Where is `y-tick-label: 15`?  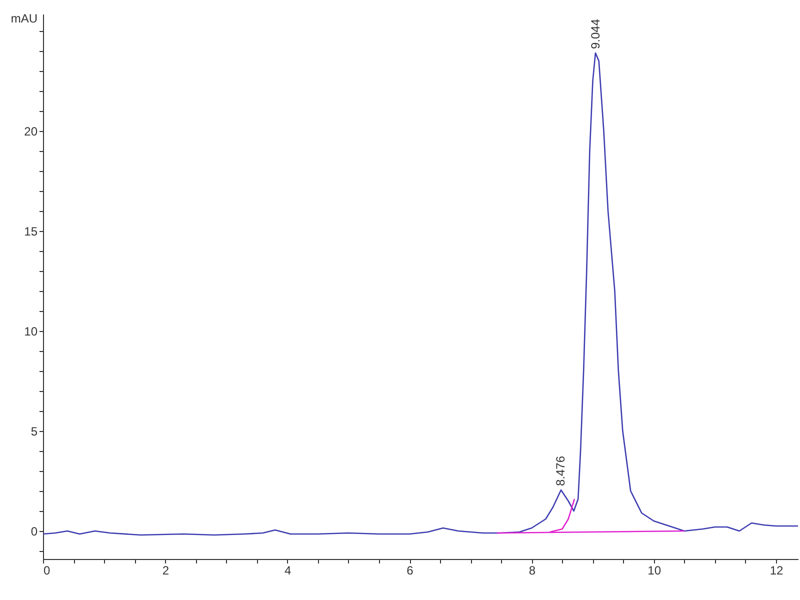
y-tick-label: 15 is located at coordinates (31, 231).